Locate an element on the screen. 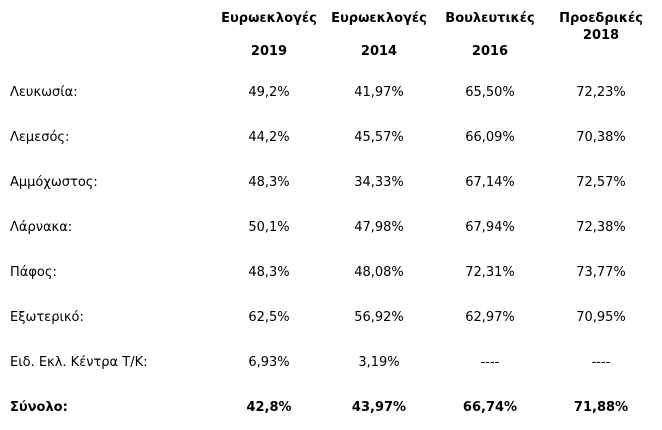 This screenshot has height=430, width=662. row-label: Εξωτερικό: is located at coordinates (47, 317).